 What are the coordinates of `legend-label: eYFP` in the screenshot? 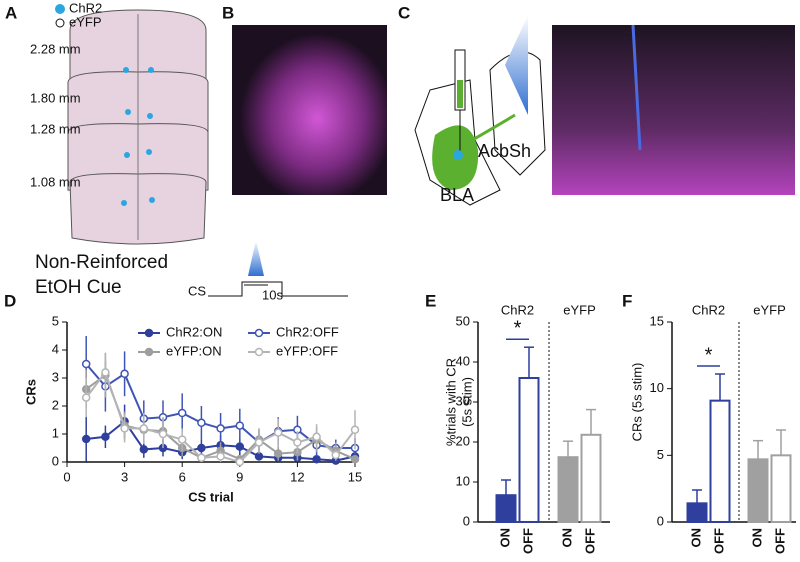 It's located at (85, 21).